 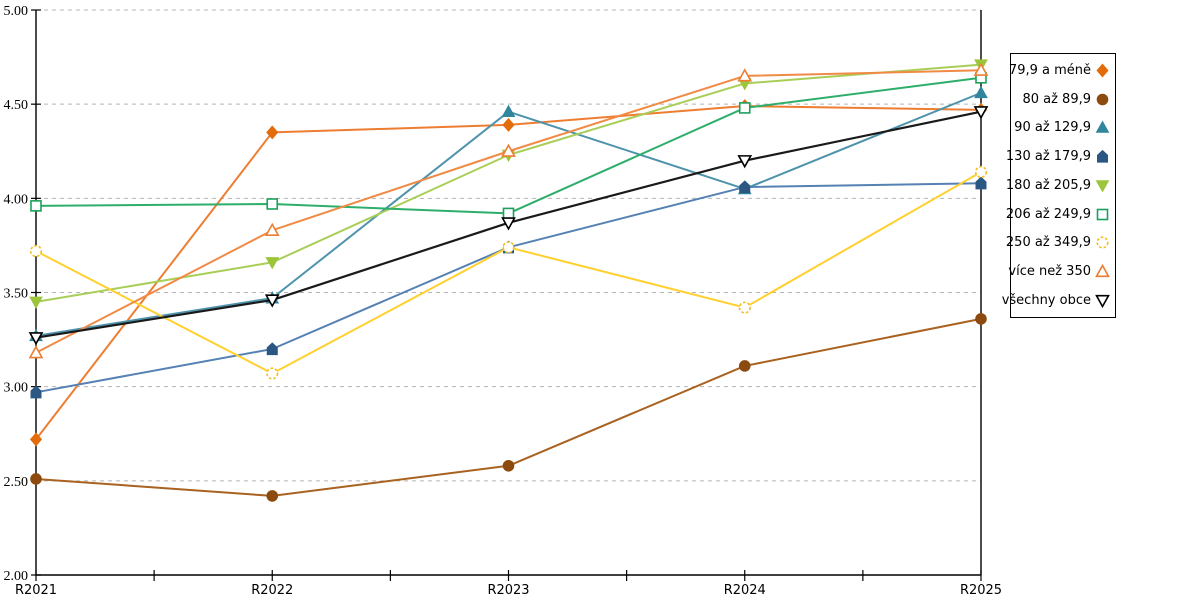 I want to click on legend-item-9: všechny obce, so click(x=1058, y=301).